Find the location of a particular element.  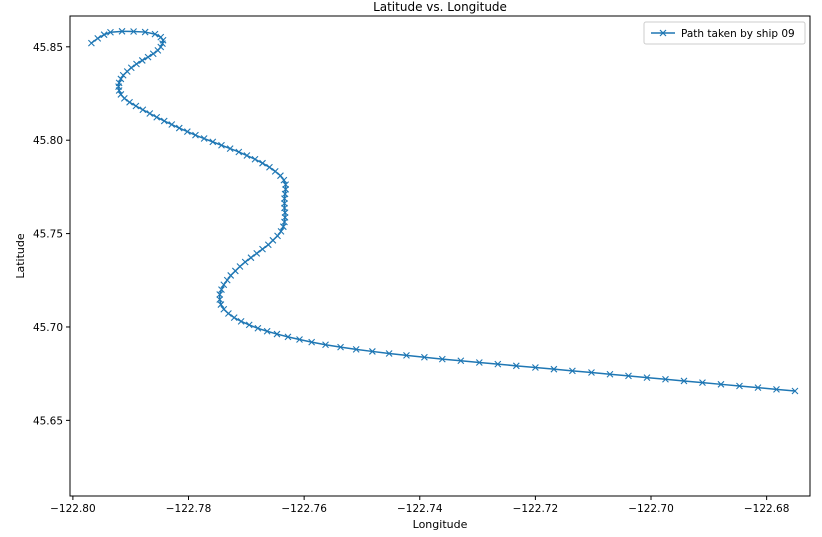

legend-marker-x-icon is located at coordinates (663, 33).